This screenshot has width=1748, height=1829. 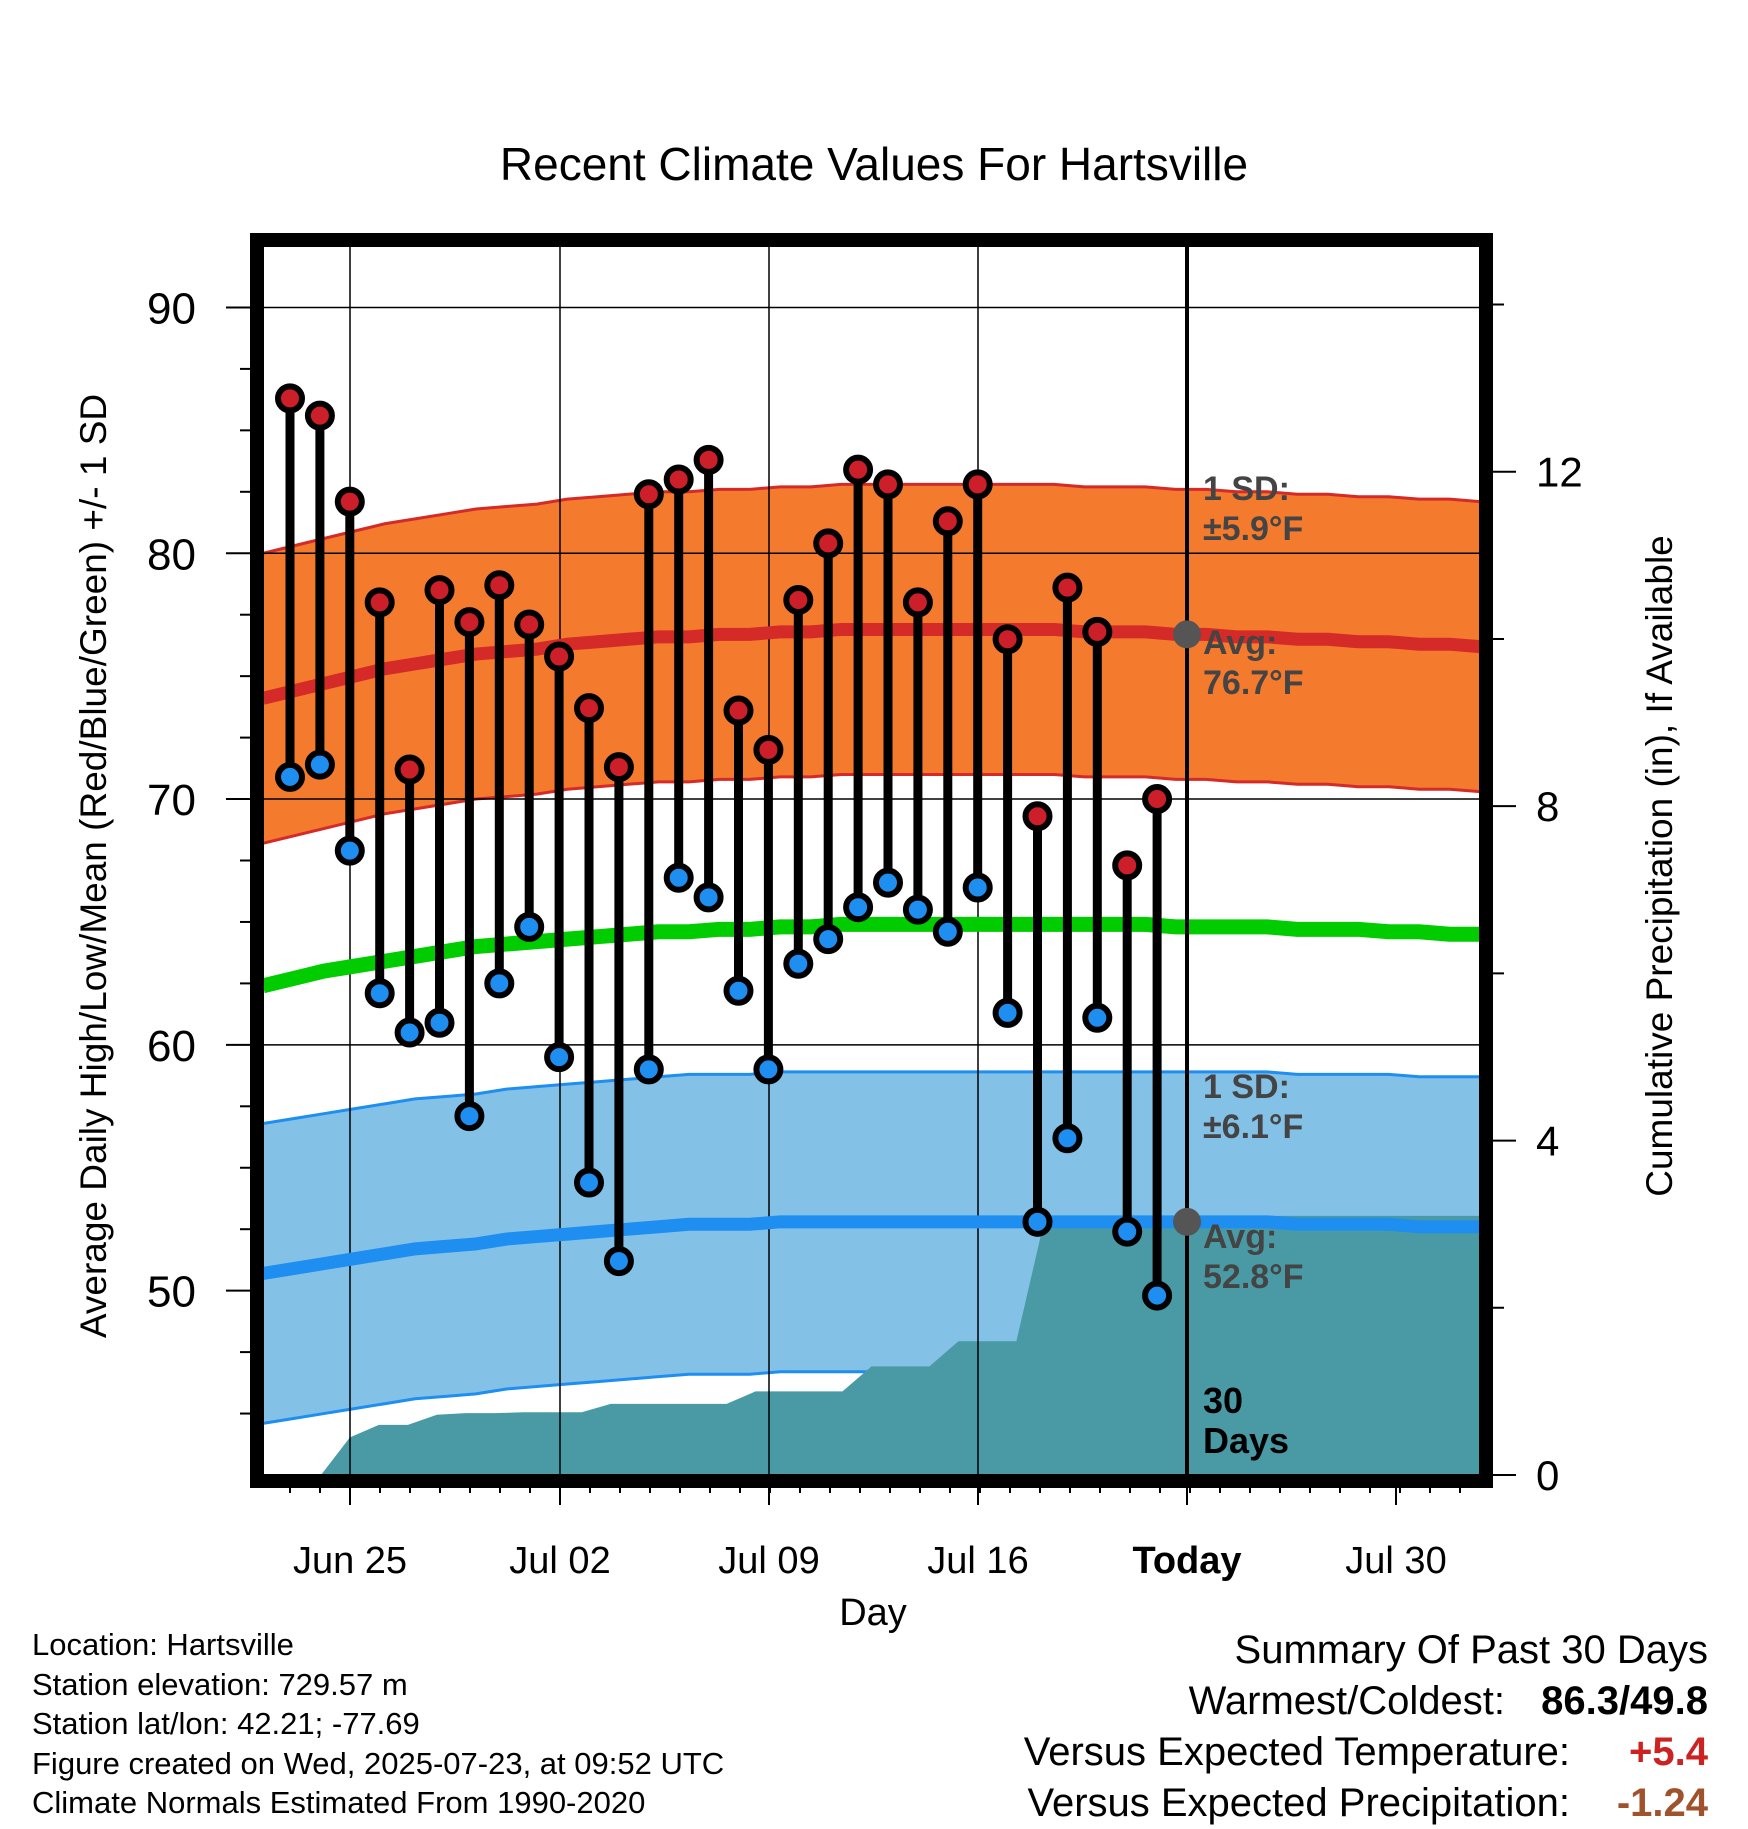 What do you see at coordinates (1223, 1400) in the screenshot?
I see `days-annotation-line: 30` at bounding box center [1223, 1400].